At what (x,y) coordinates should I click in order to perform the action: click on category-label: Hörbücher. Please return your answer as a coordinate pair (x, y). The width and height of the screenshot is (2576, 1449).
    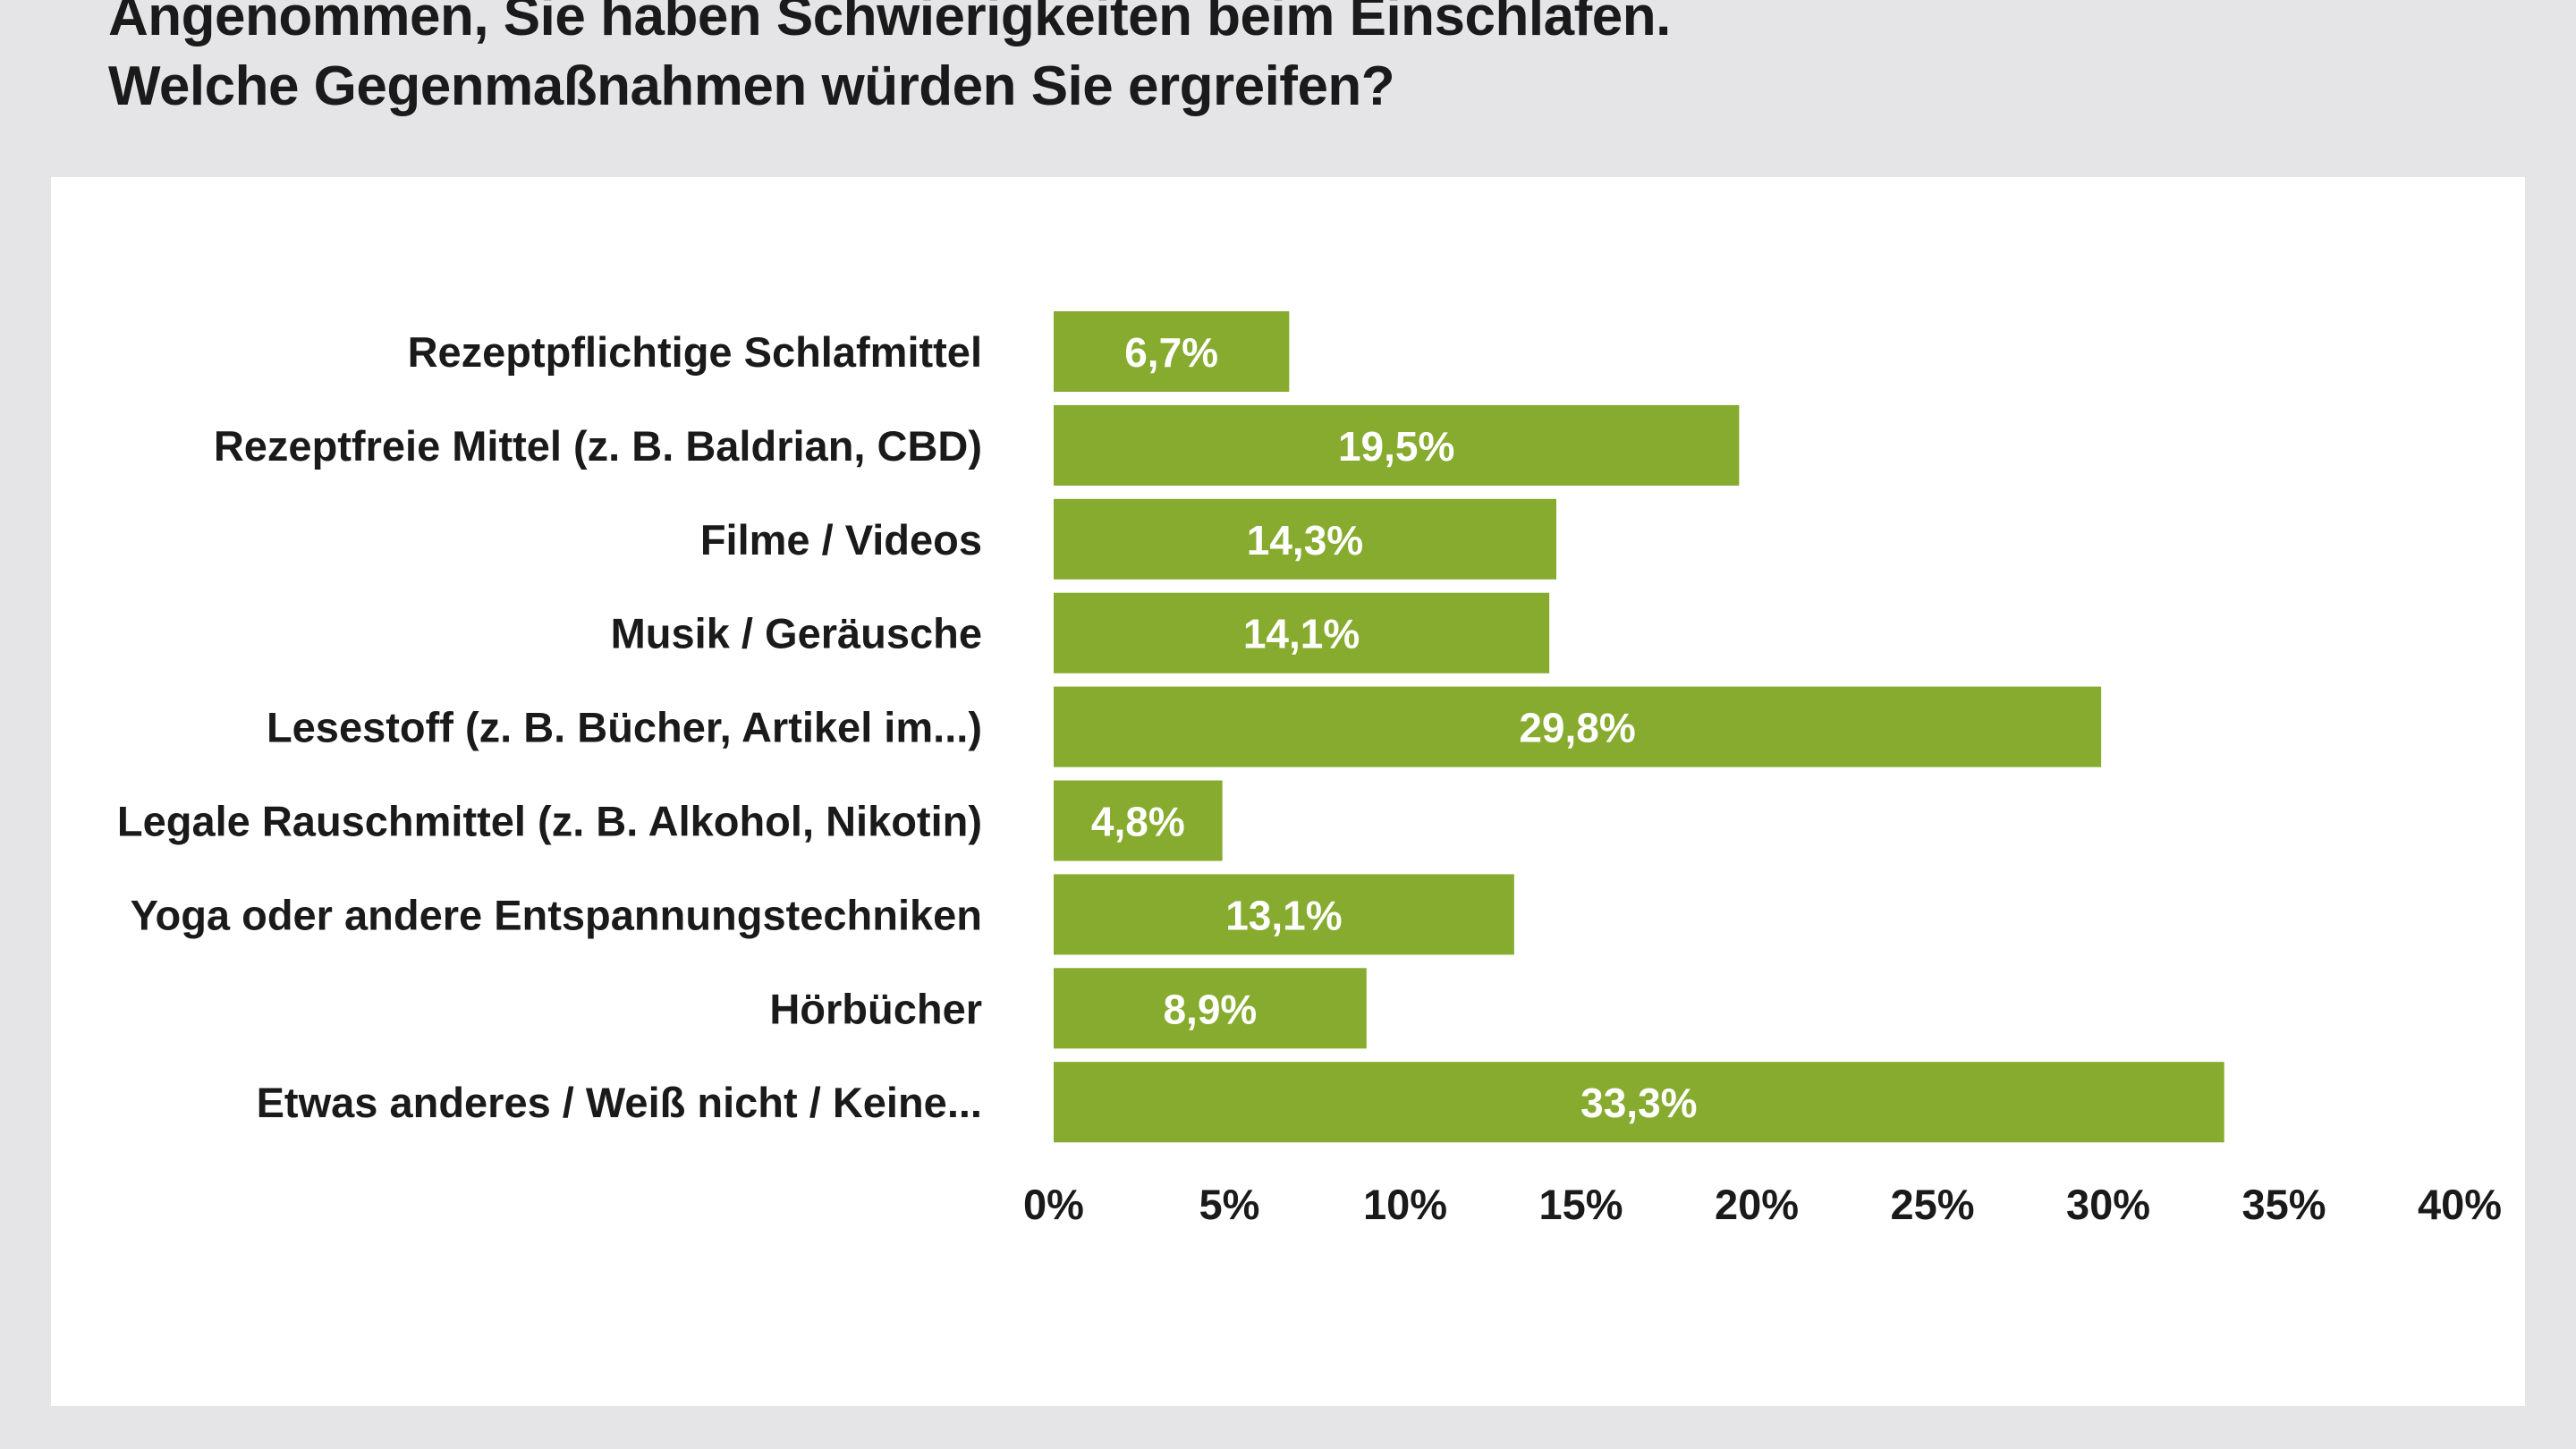
    Looking at the image, I should click on (875, 1008).